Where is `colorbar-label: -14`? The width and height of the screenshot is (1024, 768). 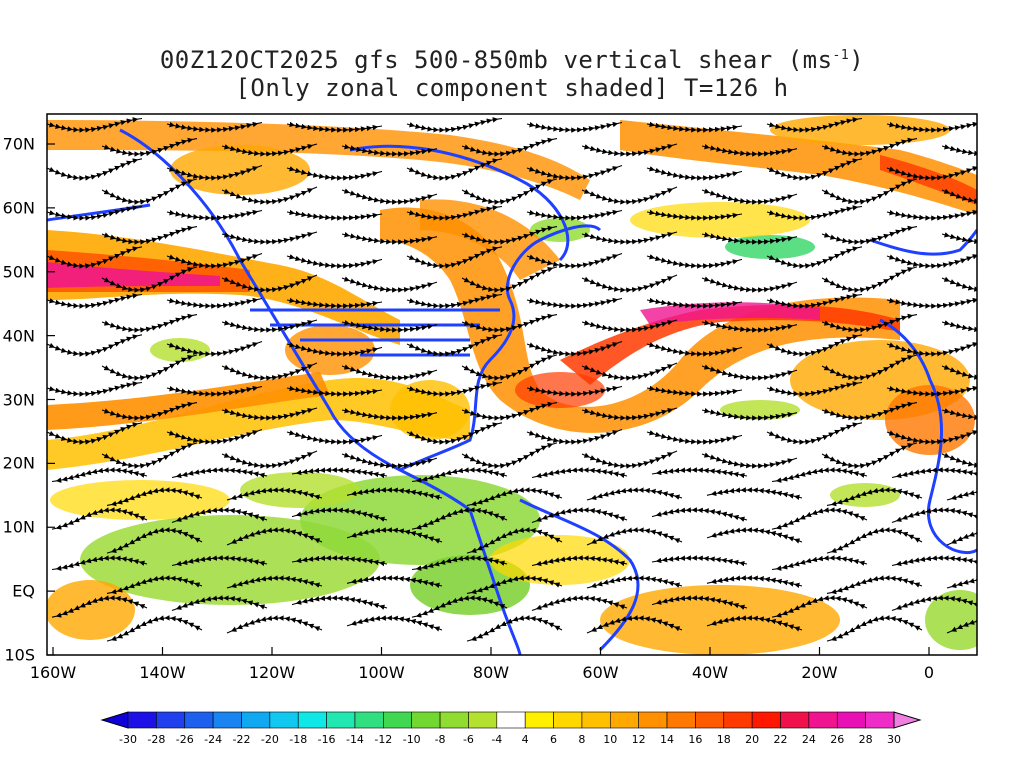
colorbar-label: -14 is located at coordinates (354, 739).